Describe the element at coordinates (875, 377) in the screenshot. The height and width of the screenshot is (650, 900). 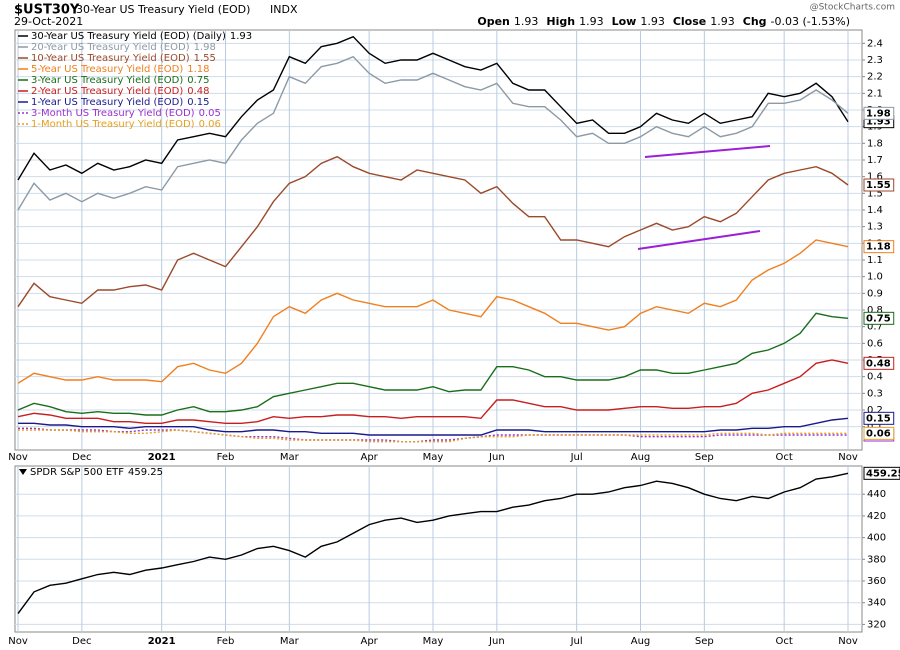
I see `y-tick-label: 0.4` at that location.